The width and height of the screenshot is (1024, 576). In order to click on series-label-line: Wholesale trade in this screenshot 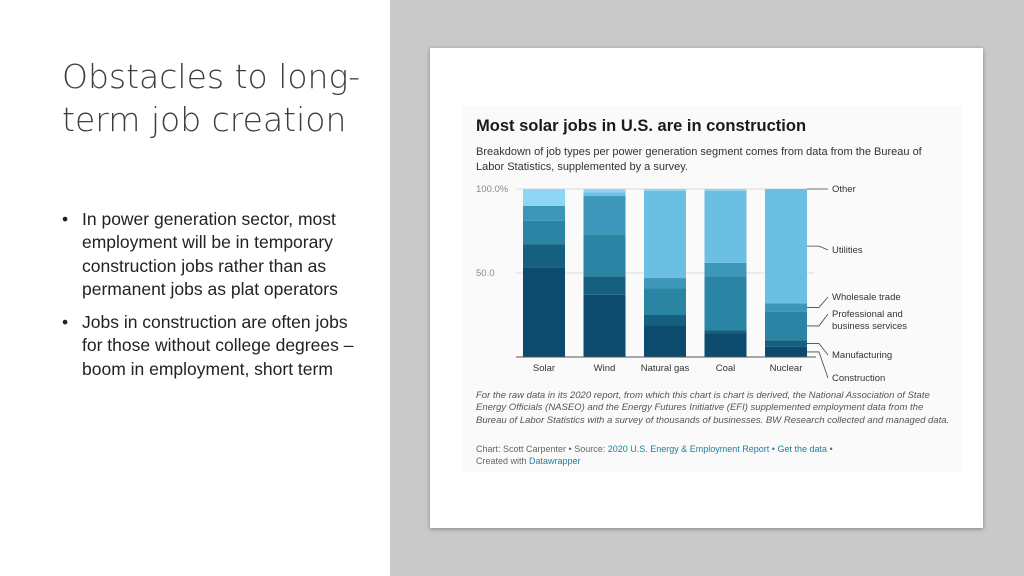, I will do `click(866, 297)`.